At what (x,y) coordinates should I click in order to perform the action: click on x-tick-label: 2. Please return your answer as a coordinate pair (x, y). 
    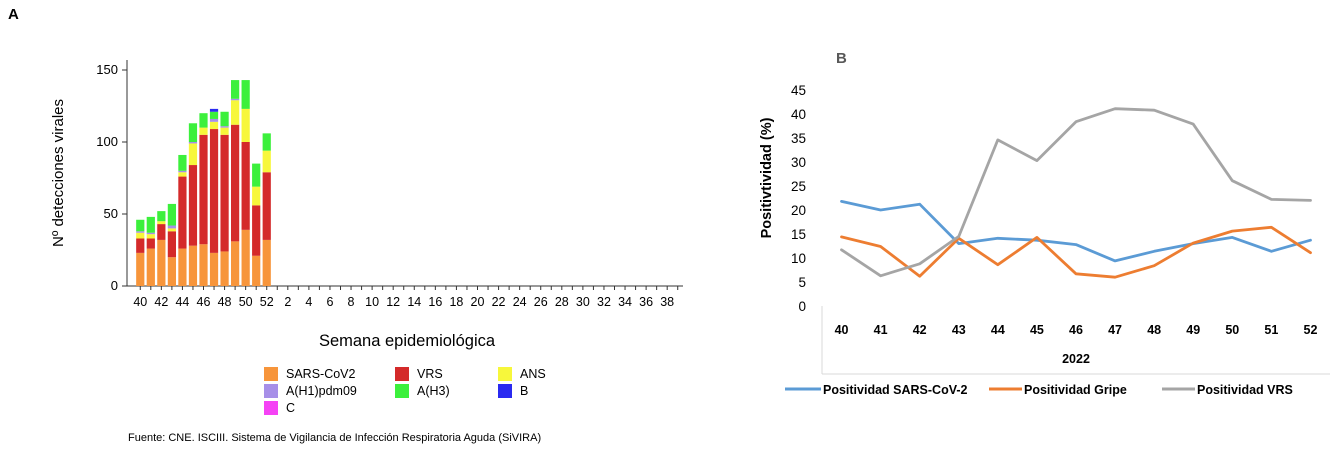
    Looking at the image, I should click on (287, 302).